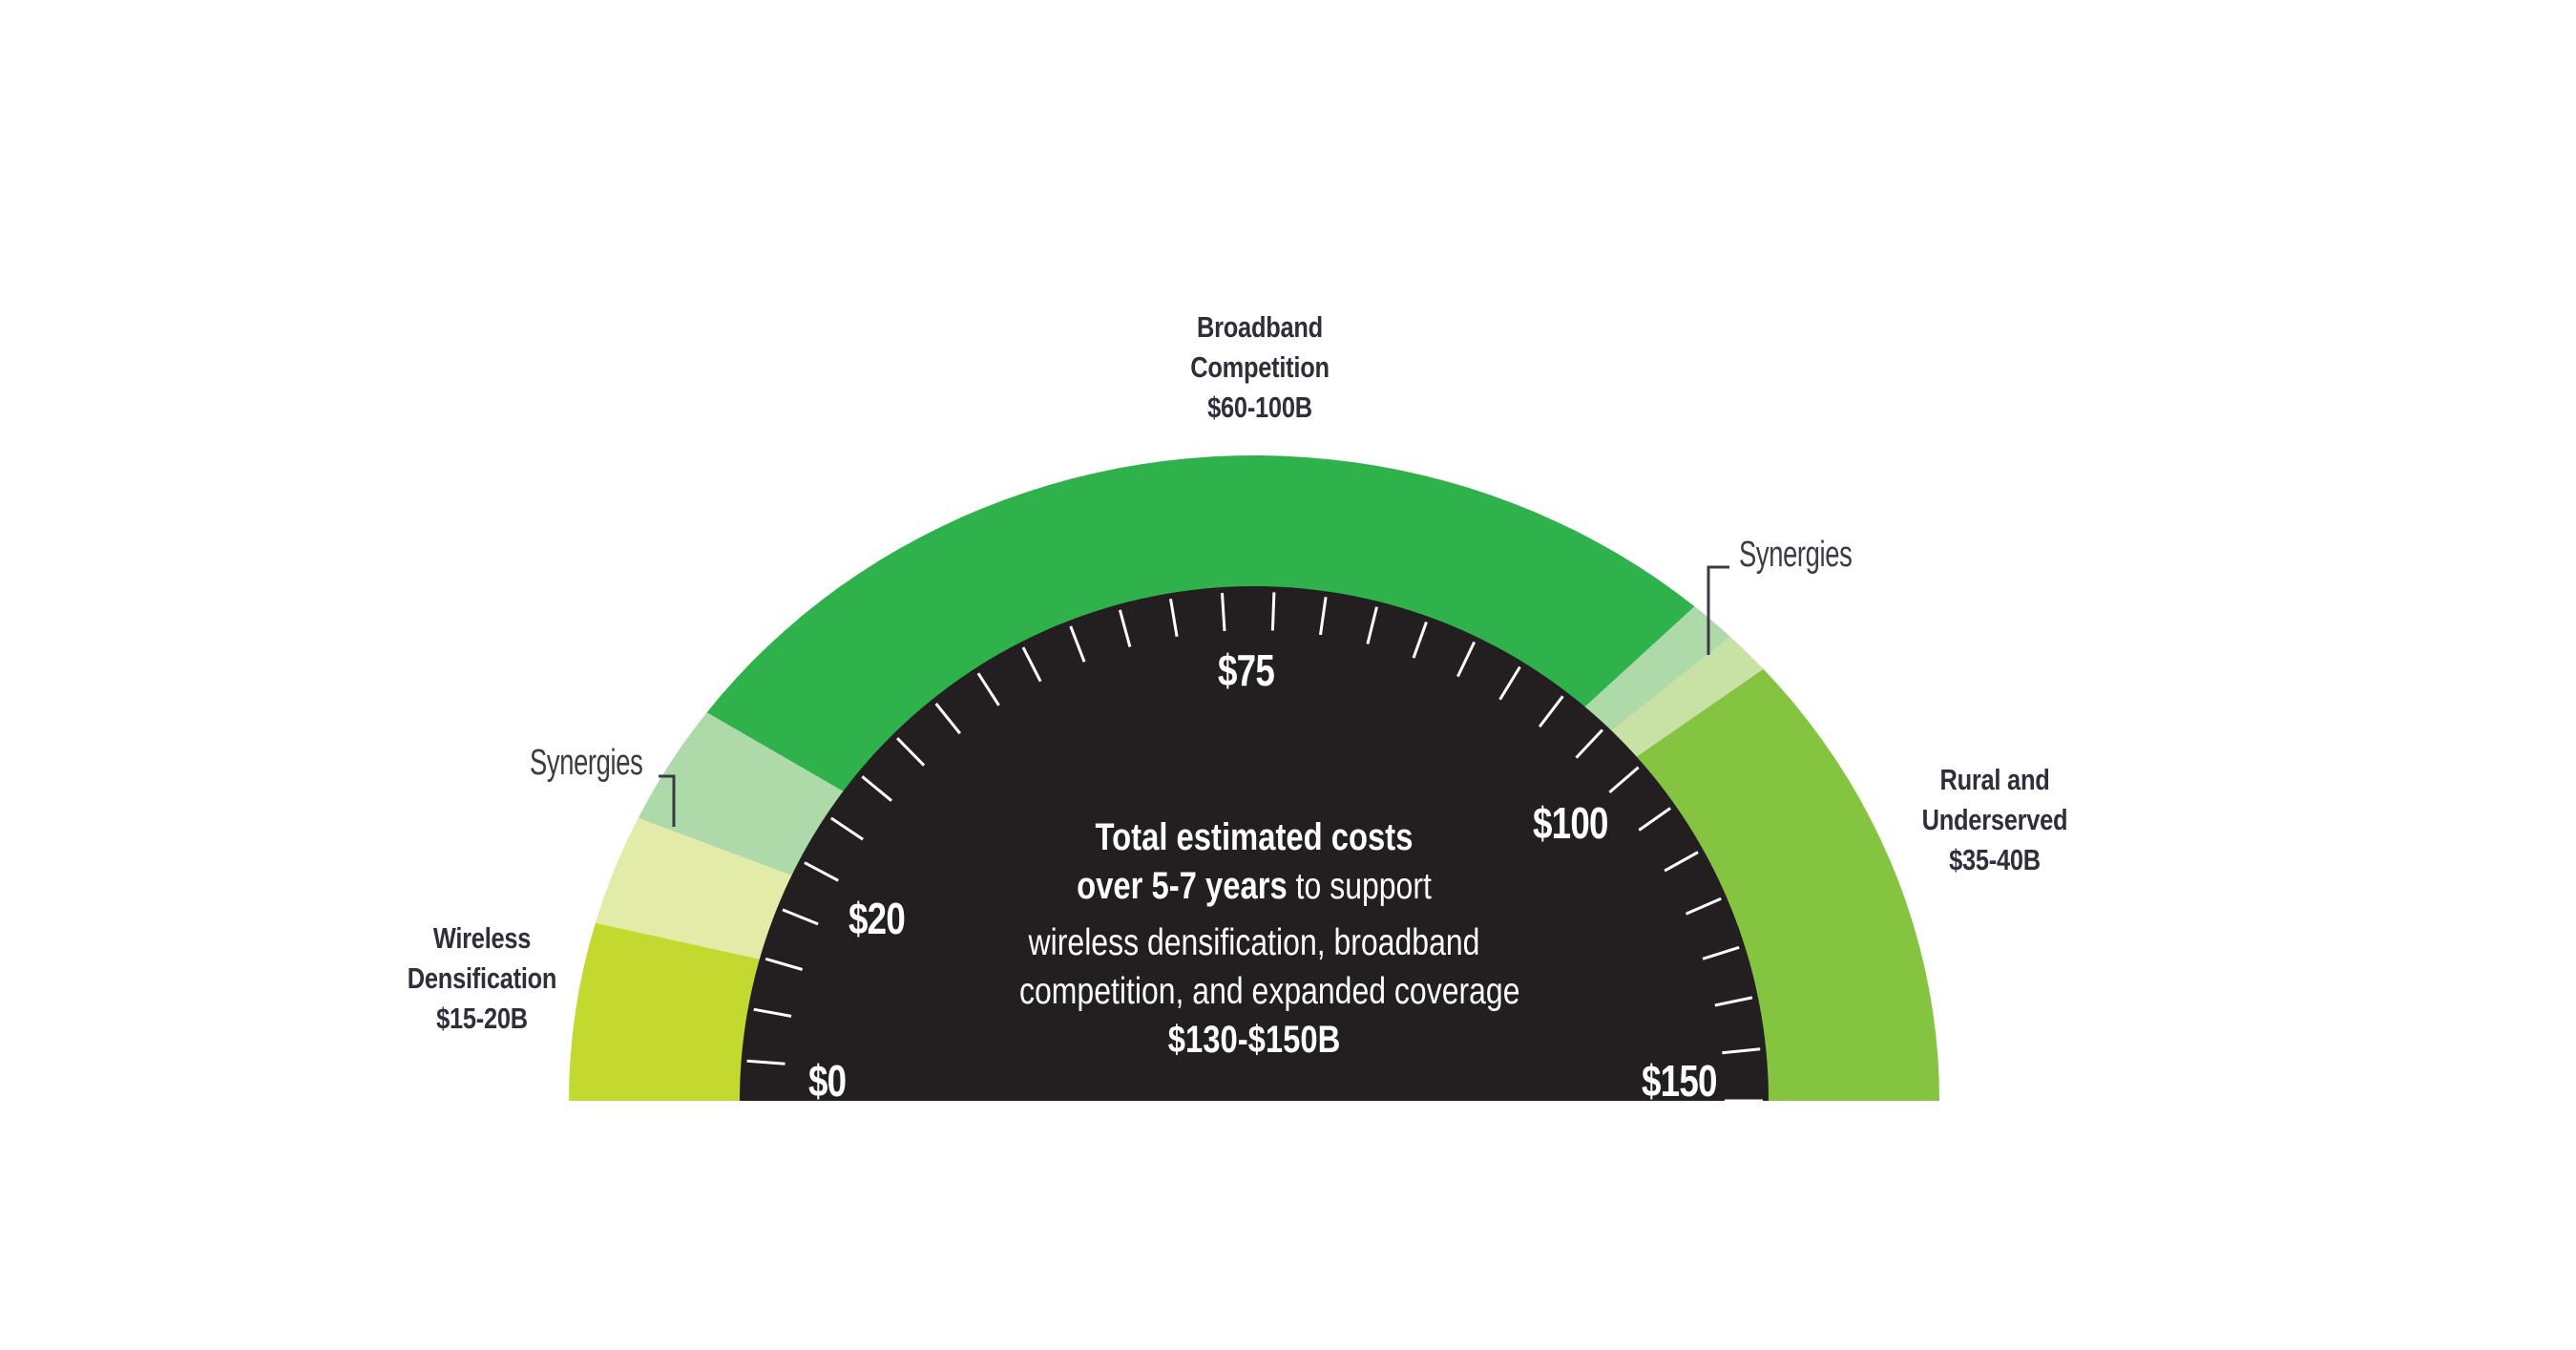 This screenshot has height=1350, width=2576. What do you see at coordinates (586, 763) in the screenshot?
I see `synergies-left-label: Synergies` at bounding box center [586, 763].